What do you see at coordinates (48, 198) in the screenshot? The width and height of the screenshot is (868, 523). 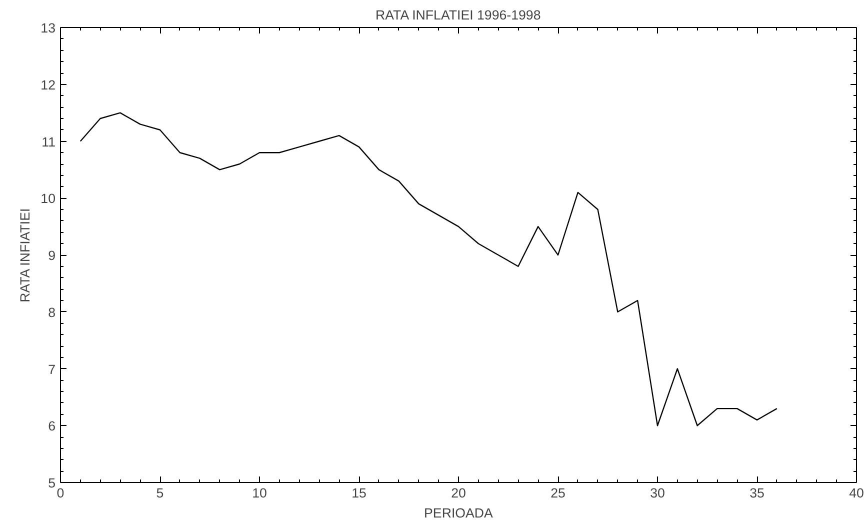 I see `y-tick-label: 10` at bounding box center [48, 198].